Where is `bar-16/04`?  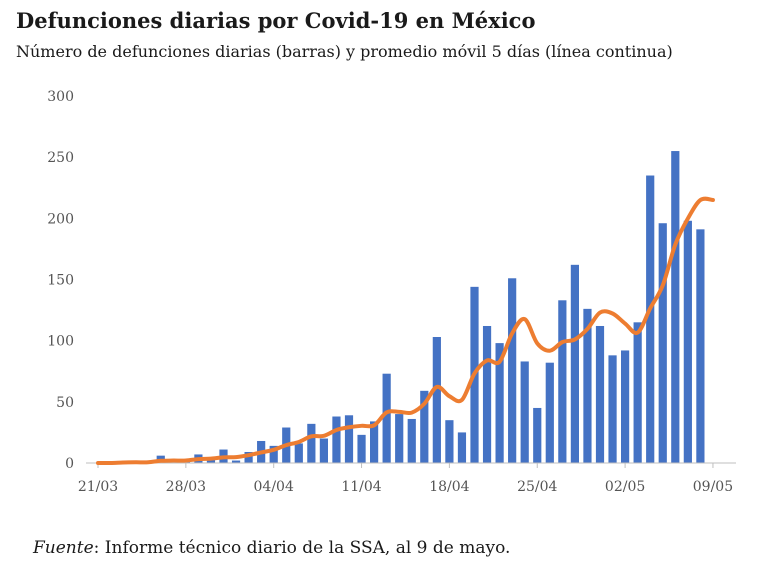 bar-16/04 is located at coordinates (424, 426).